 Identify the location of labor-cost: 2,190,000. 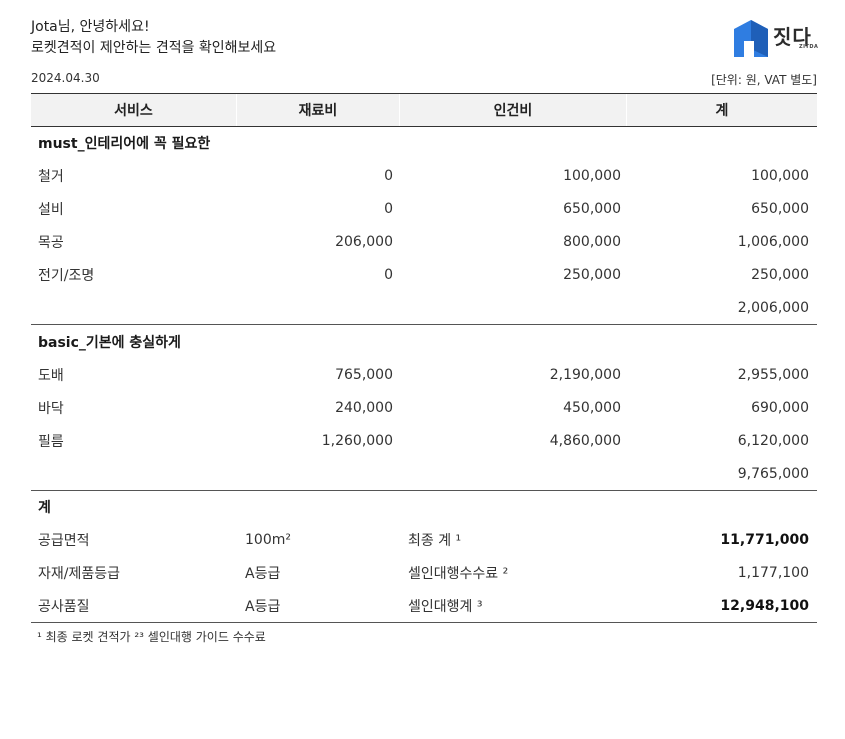
(585, 374).